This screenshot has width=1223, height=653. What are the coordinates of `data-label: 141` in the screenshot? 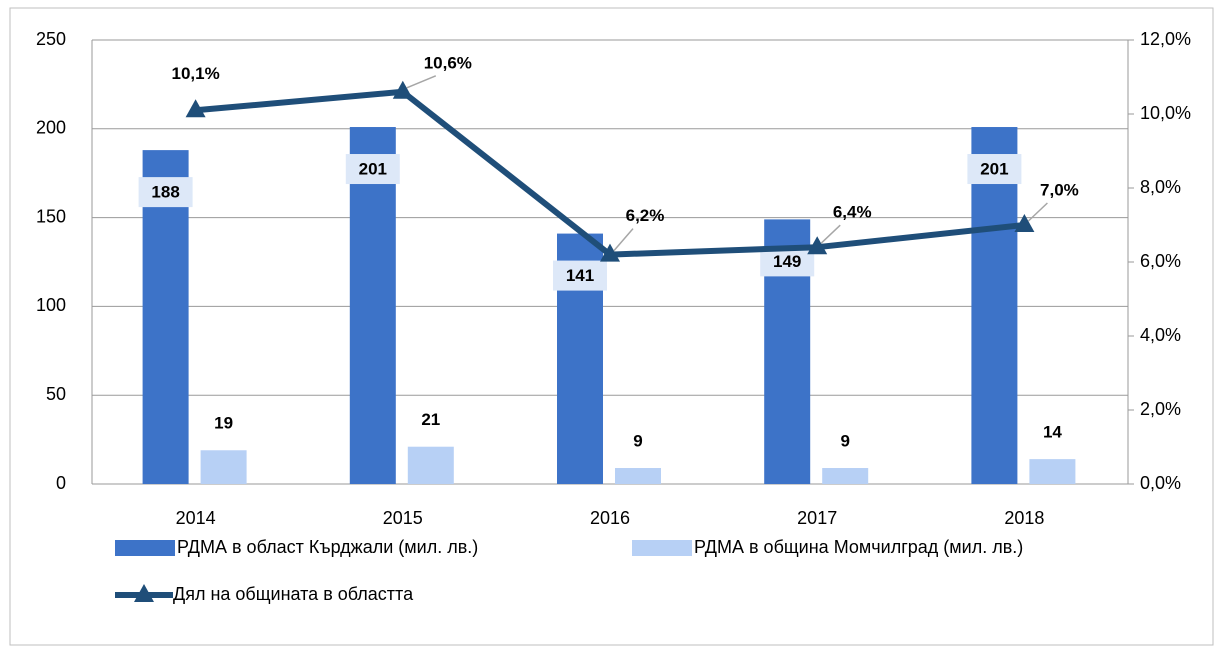 It's located at (580, 275).